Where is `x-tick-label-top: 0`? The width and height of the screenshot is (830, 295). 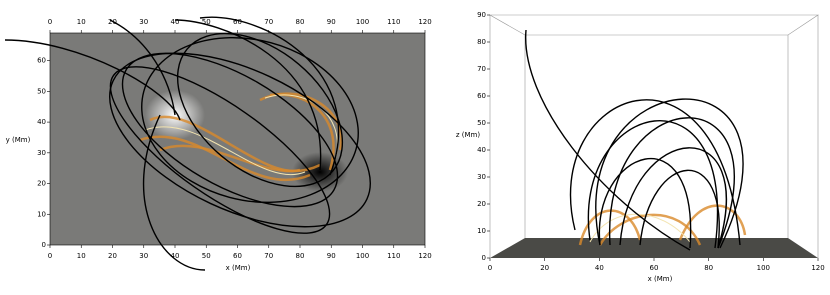 x-tick-label-top: 0 is located at coordinates (50, 22).